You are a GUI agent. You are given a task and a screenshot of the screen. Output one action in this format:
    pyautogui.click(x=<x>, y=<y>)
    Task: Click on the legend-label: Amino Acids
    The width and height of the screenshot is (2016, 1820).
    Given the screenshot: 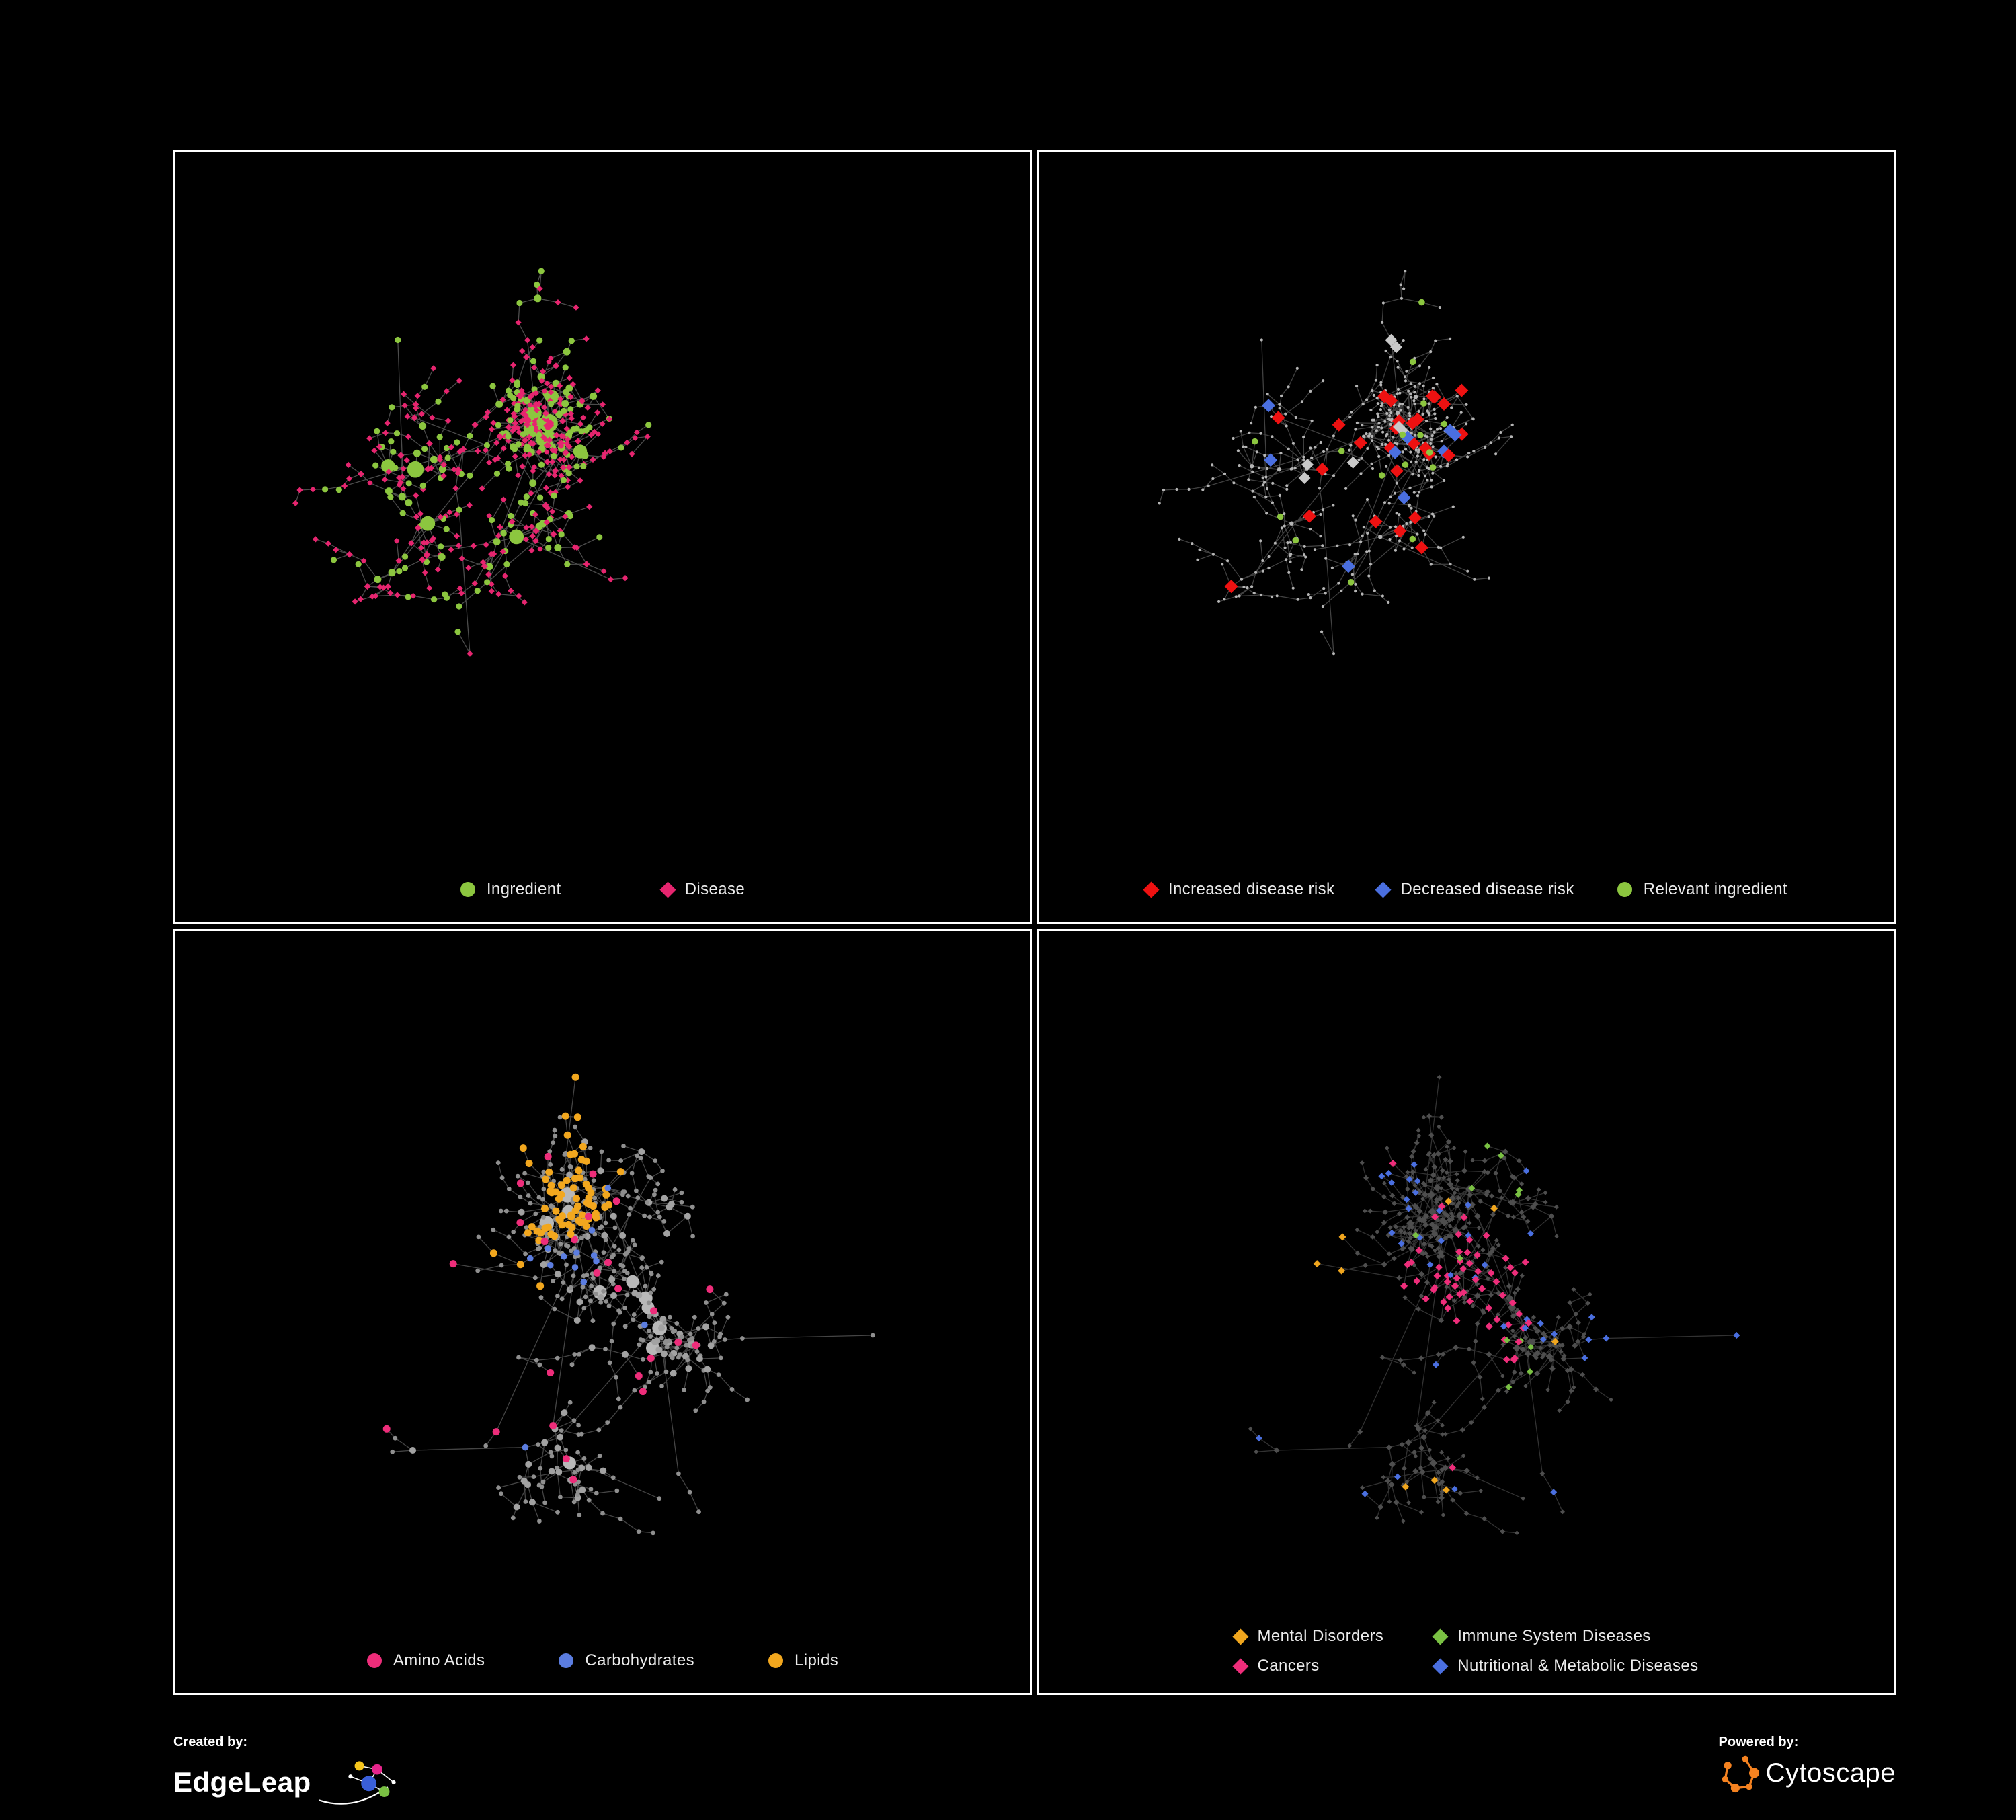 What is the action you would take?
    pyautogui.click(x=439, y=1660)
    